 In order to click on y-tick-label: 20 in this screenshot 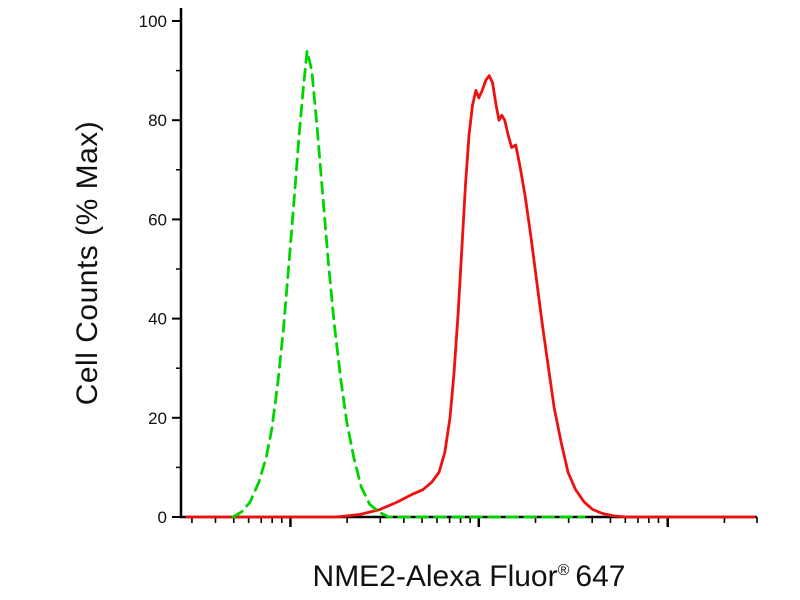, I will do `click(157, 418)`.